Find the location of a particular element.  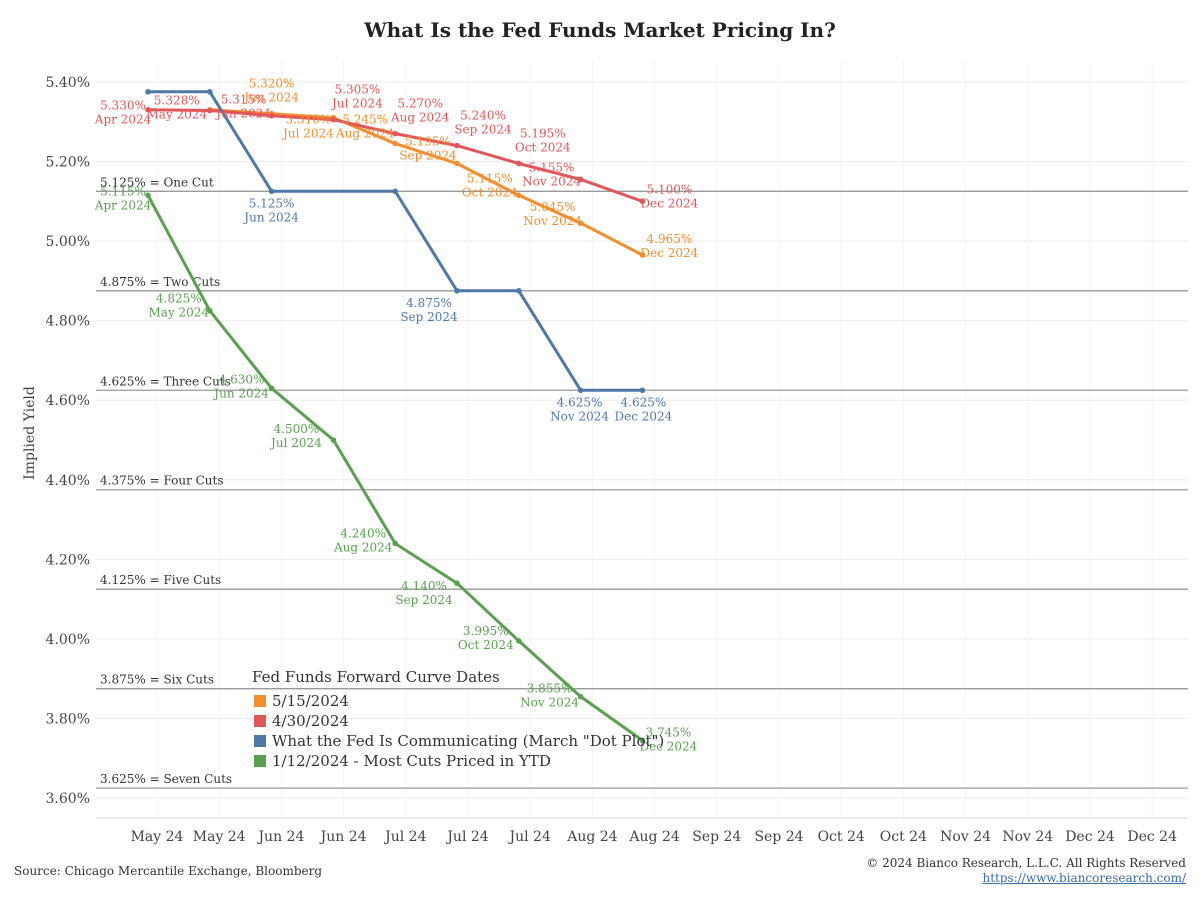

data-label: 5.315% is located at coordinates (244, 100).